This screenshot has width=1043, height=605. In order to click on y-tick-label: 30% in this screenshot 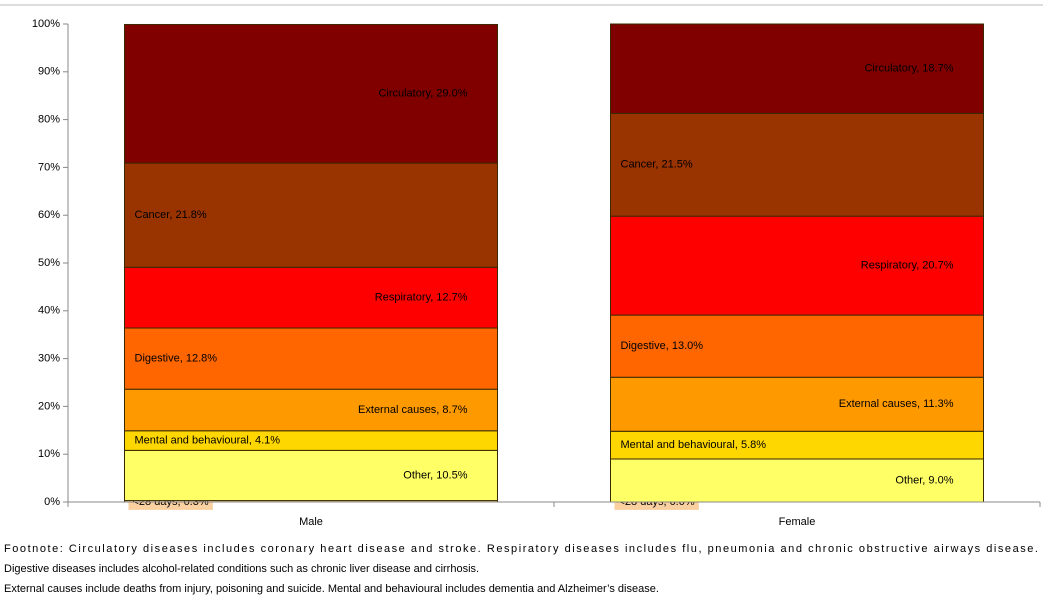, I will do `click(49, 359)`.